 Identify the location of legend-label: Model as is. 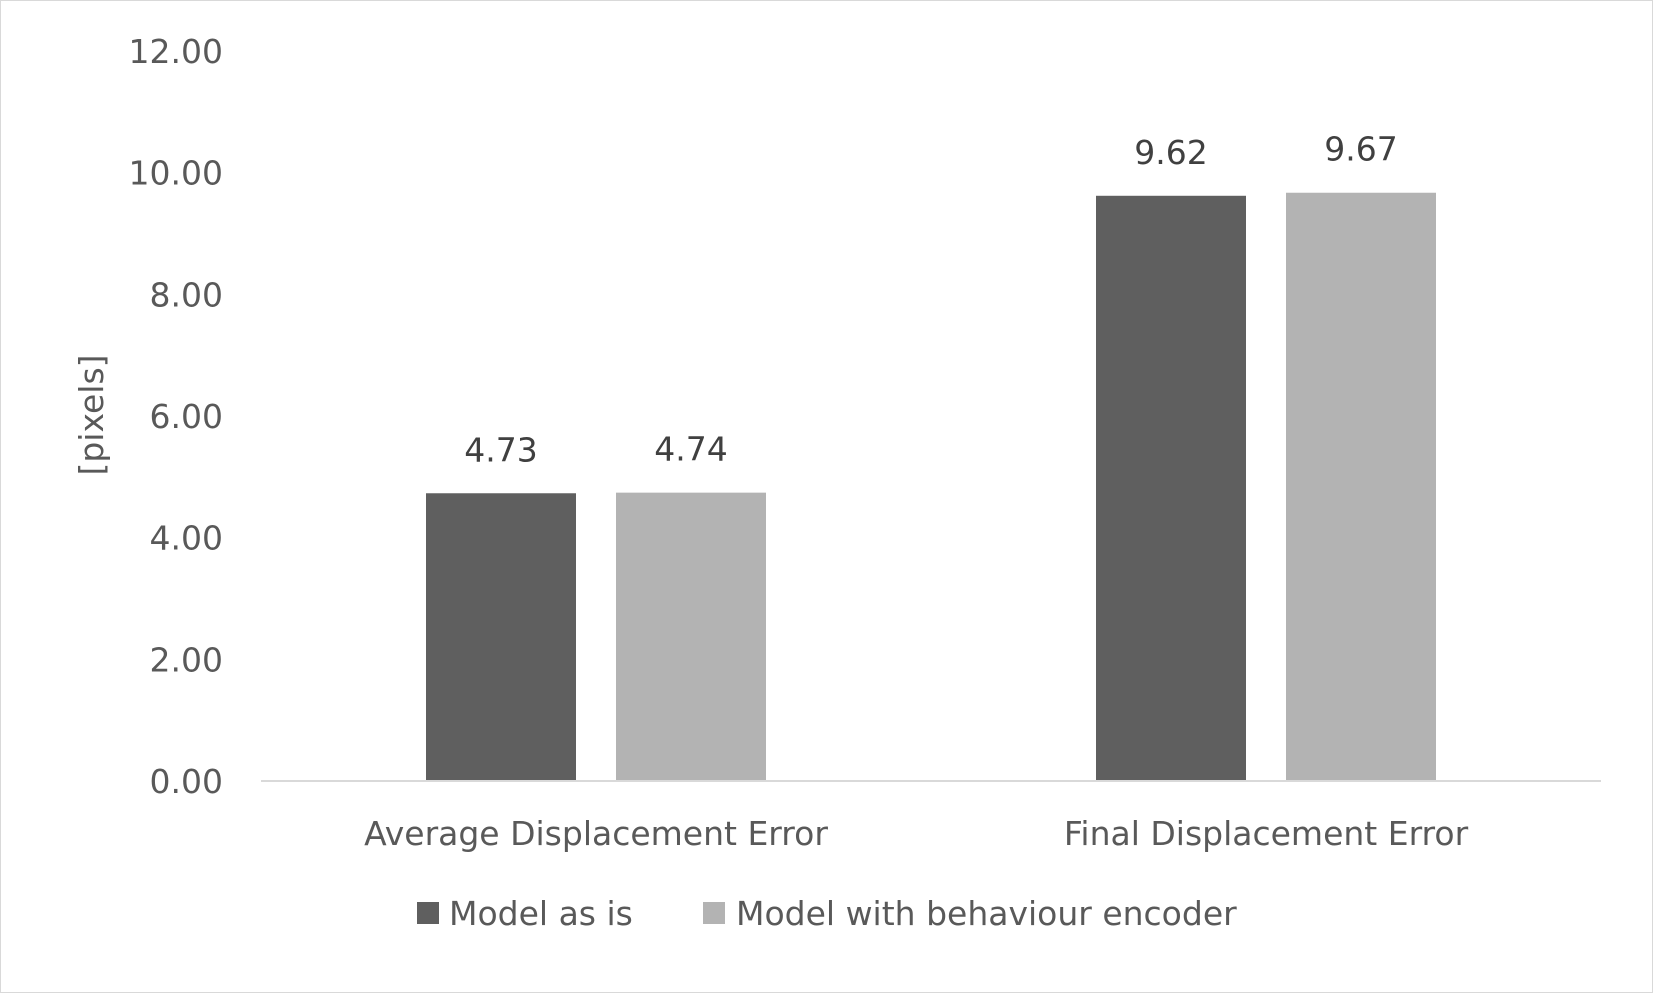
(541, 913).